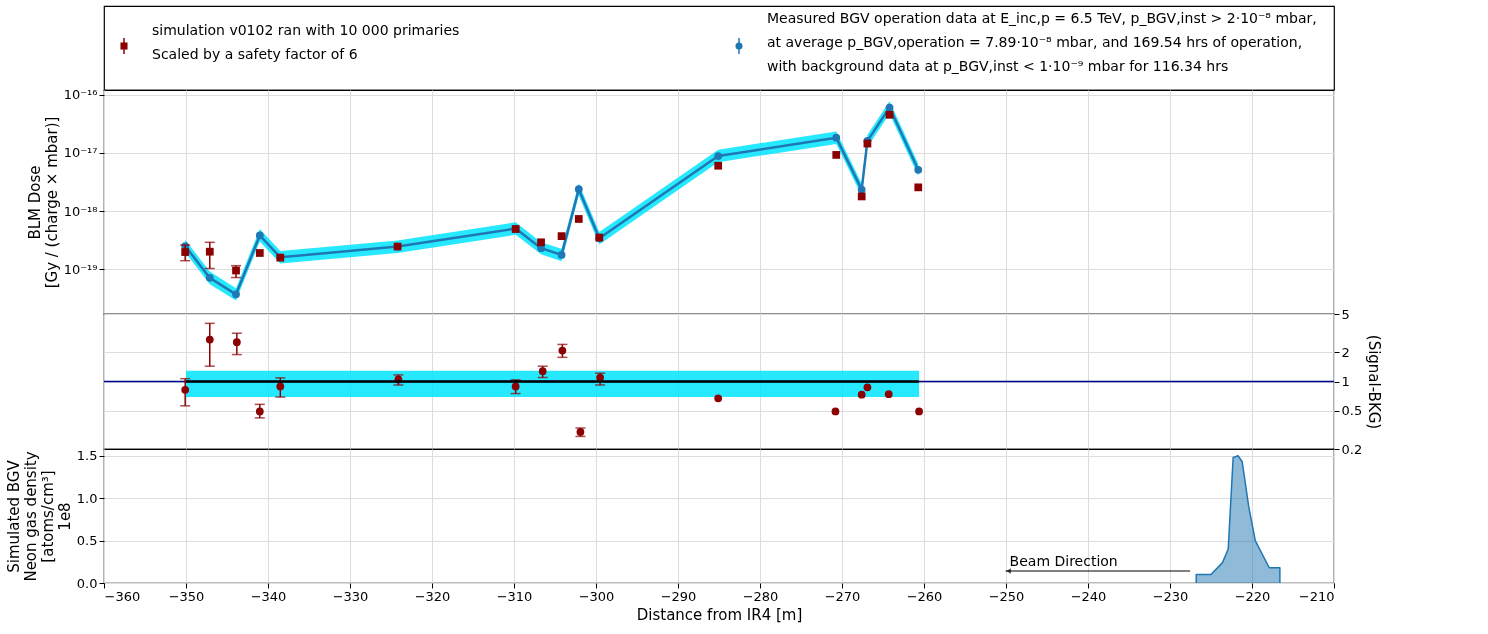 The width and height of the screenshot is (1488, 634). What do you see at coordinates (760, 596) in the screenshot?
I see `x-tick-label: −280` at bounding box center [760, 596].